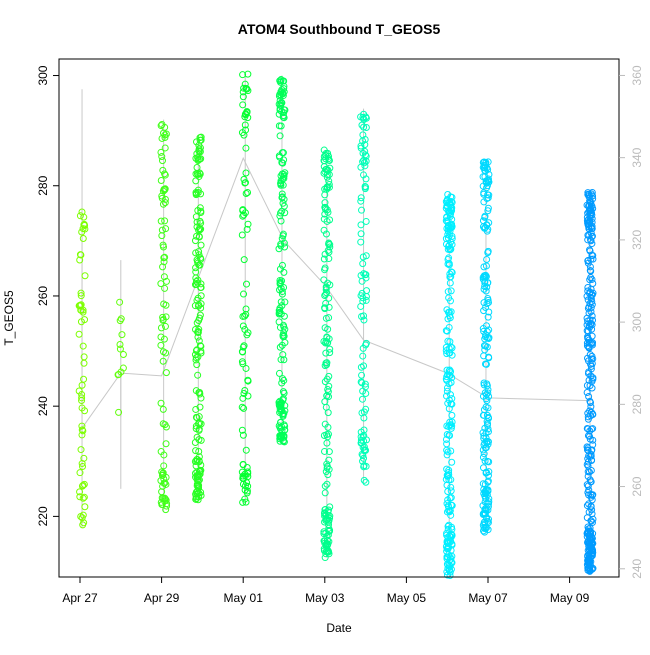 This screenshot has height=655, width=650. Describe the element at coordinates (339, 29) in the screenshot. I see `chart-title: ATOM4 Southbound T_GEOS5` at that location.